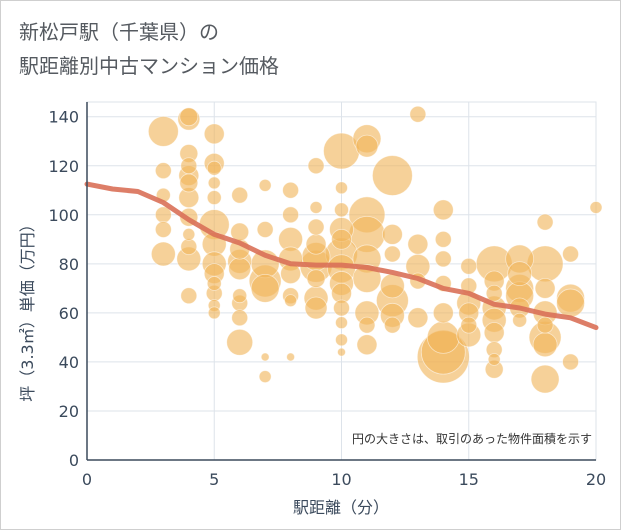 This screenshot has height=530, width=621. Describe the element at coordinates (69, 411) in the screenshot. I see `y-tick-label: 20` at that location.